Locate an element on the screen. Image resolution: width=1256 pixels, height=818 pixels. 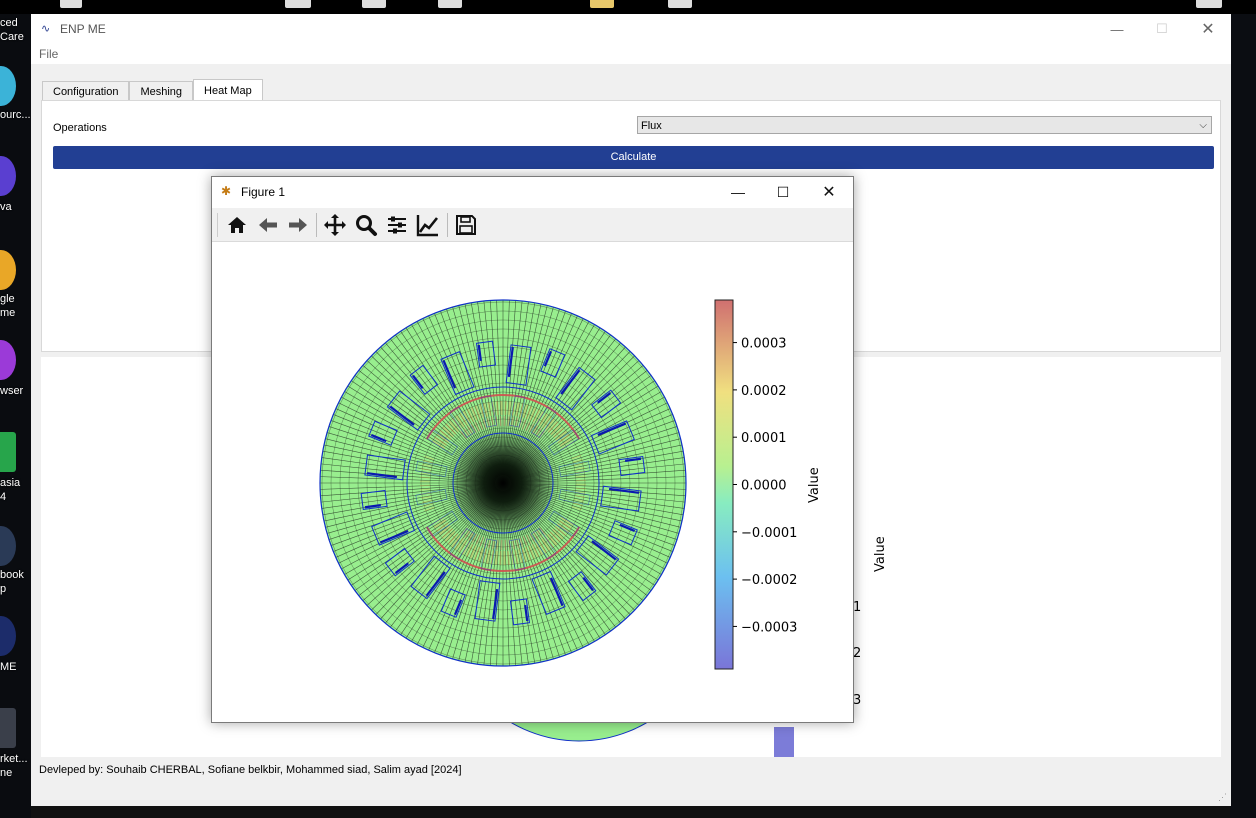
tab-meshing: Meshing is located at coordinates (161, 91).